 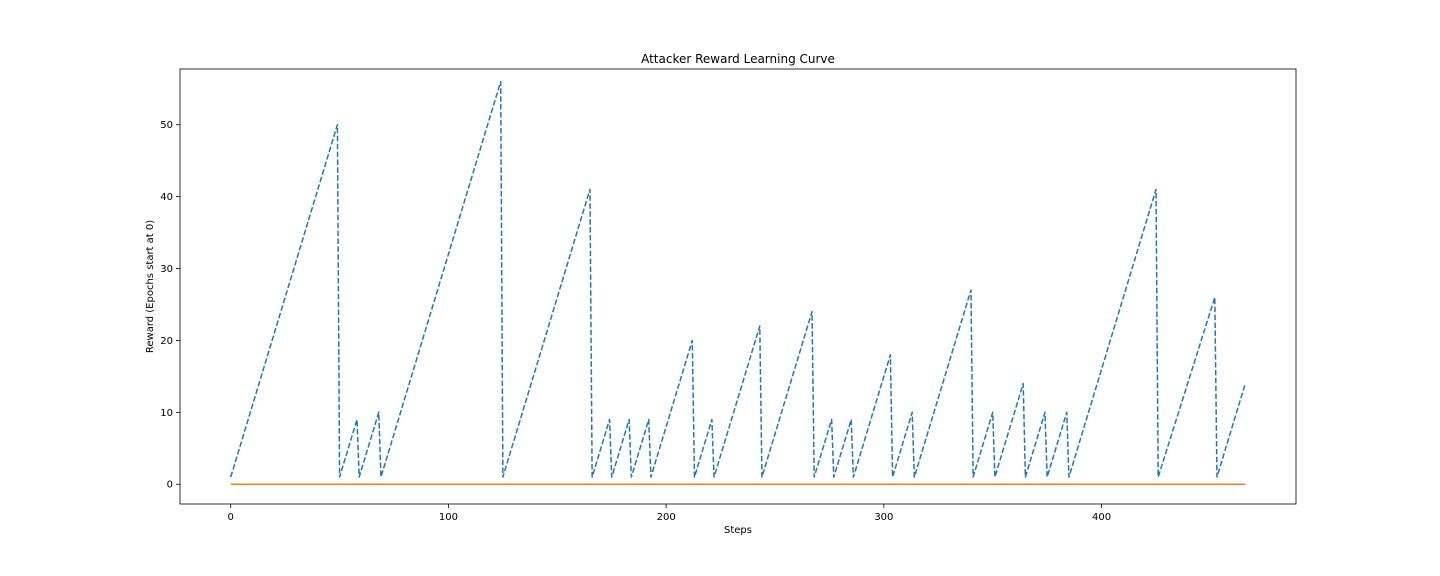 I want to click on y-tick-label: 10, so click(x=166, y=413).